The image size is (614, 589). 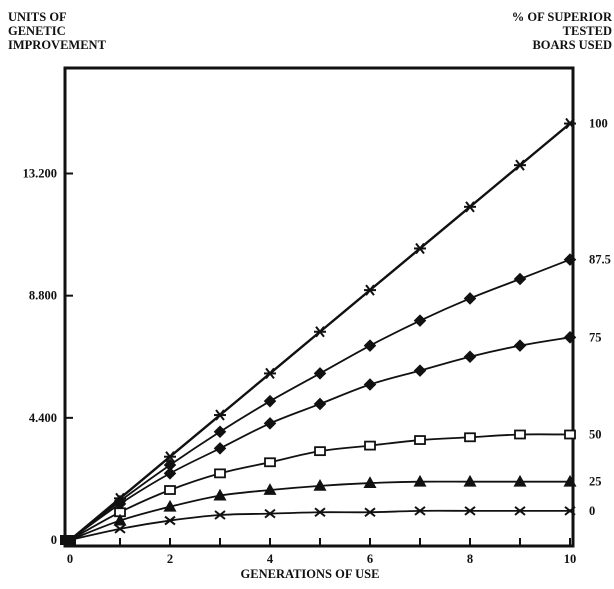 What do you see at coordinates (600, 260) in the screenshot?
I see `series-label: 87.5` at bounding box center [600, 260].